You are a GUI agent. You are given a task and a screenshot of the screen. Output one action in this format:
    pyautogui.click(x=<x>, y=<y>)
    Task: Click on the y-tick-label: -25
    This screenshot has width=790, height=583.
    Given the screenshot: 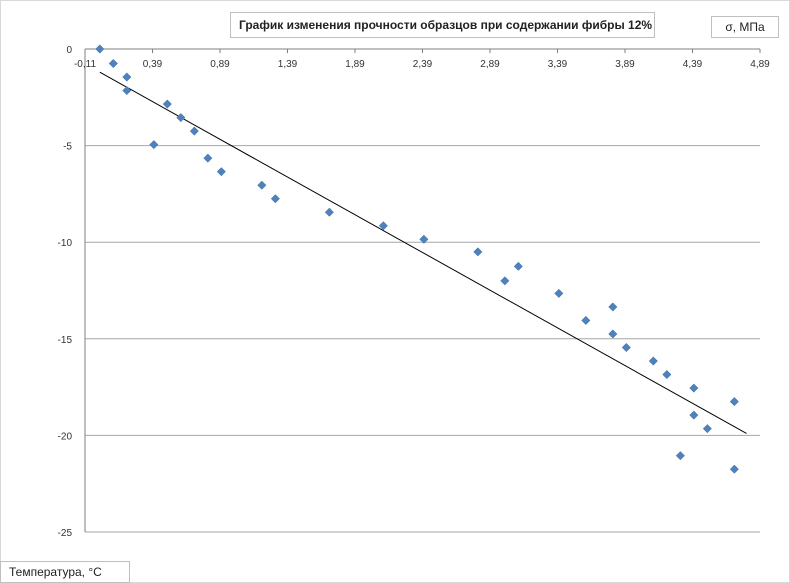 What is the action you would take?
    pyautogui.click(x=65, y=533)
    